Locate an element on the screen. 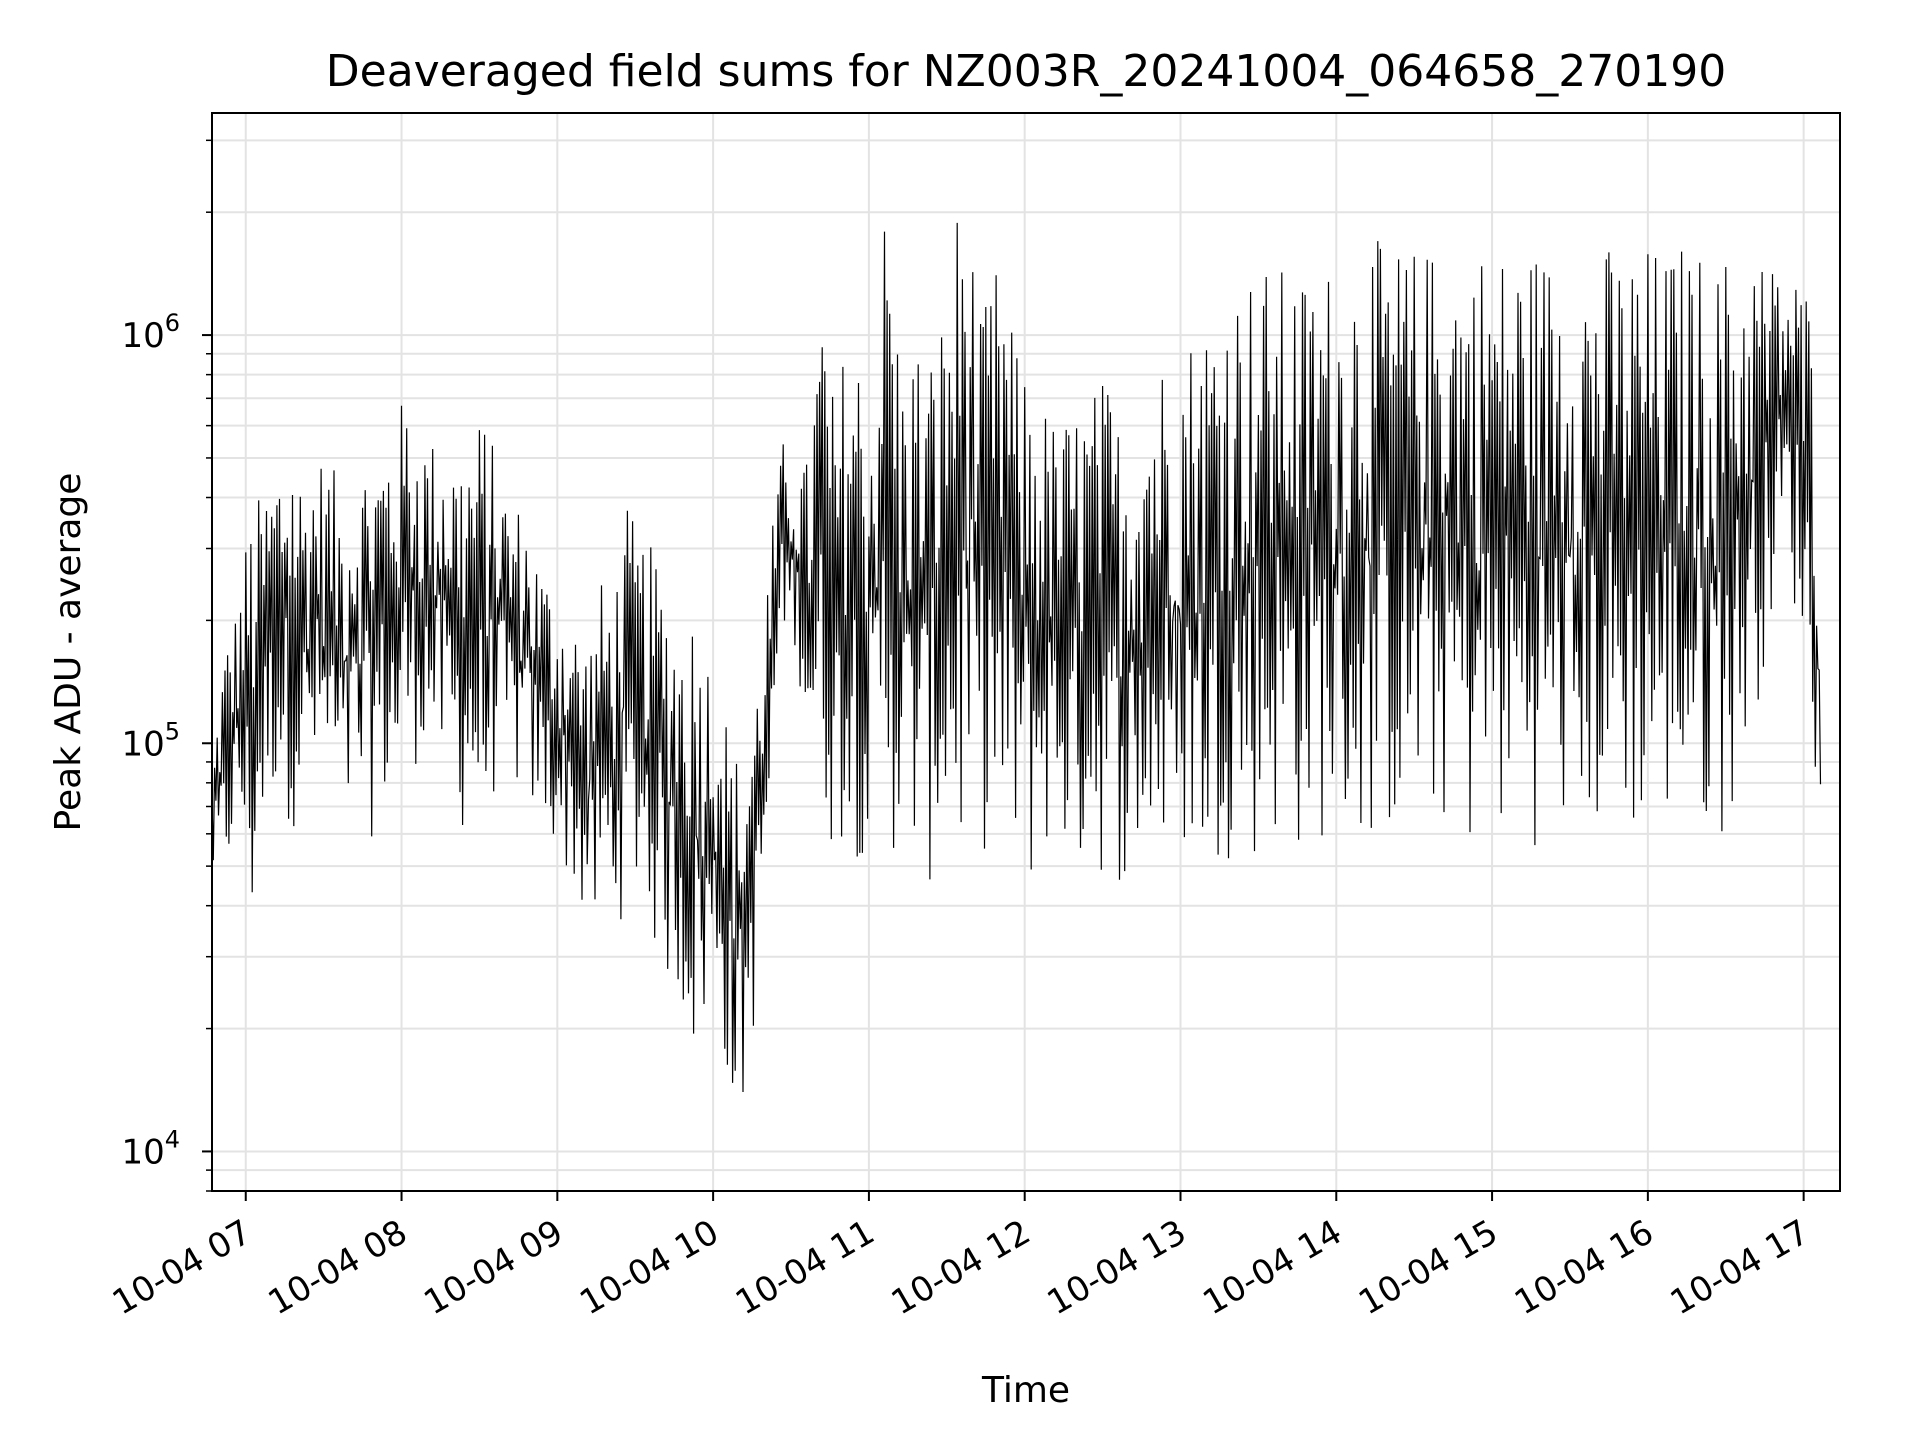 The width and height of the screenshot is (1920, 1440). y-axis: 10⁴ 10⁵ 10⁶ is located at coordinates (166, 665).